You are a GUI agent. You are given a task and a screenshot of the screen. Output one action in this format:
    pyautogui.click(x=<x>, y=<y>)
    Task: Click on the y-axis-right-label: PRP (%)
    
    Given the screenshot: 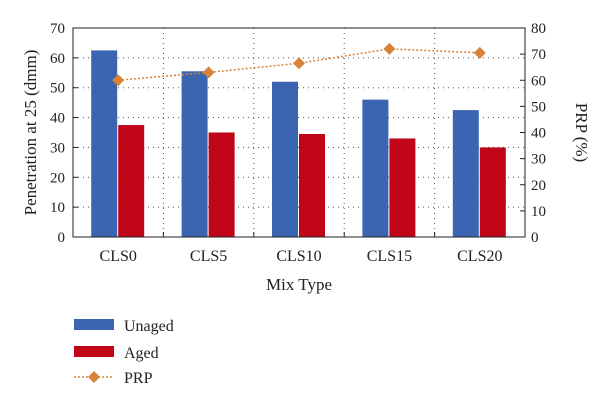 What is the action you would take?
    pyautogui.click(x=581, y=132)
    